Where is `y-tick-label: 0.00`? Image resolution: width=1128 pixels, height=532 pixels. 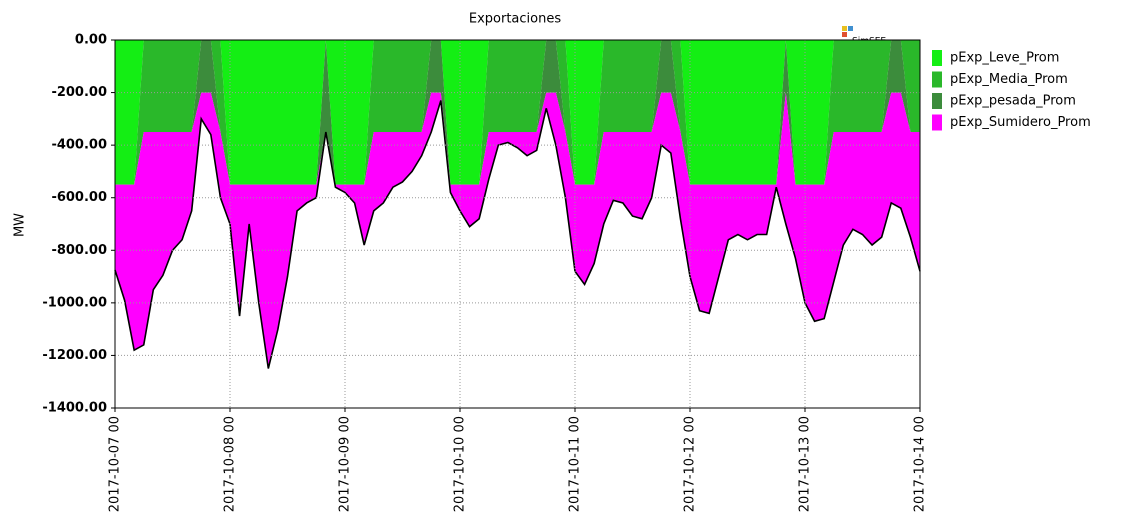
y-tick-label: 0.00 is located at coordinates (91, 40).